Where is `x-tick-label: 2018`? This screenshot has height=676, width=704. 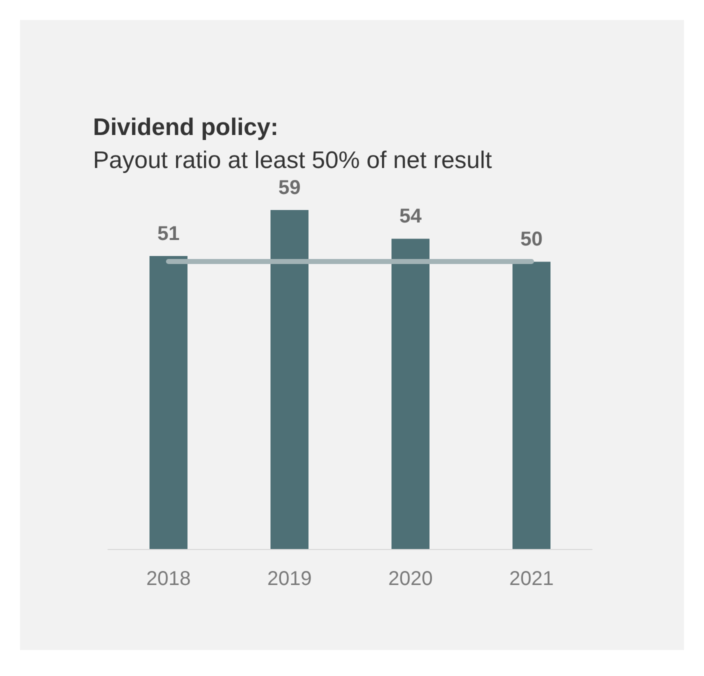 x-tick-label: 2018 is located at coordinates (168, 579).